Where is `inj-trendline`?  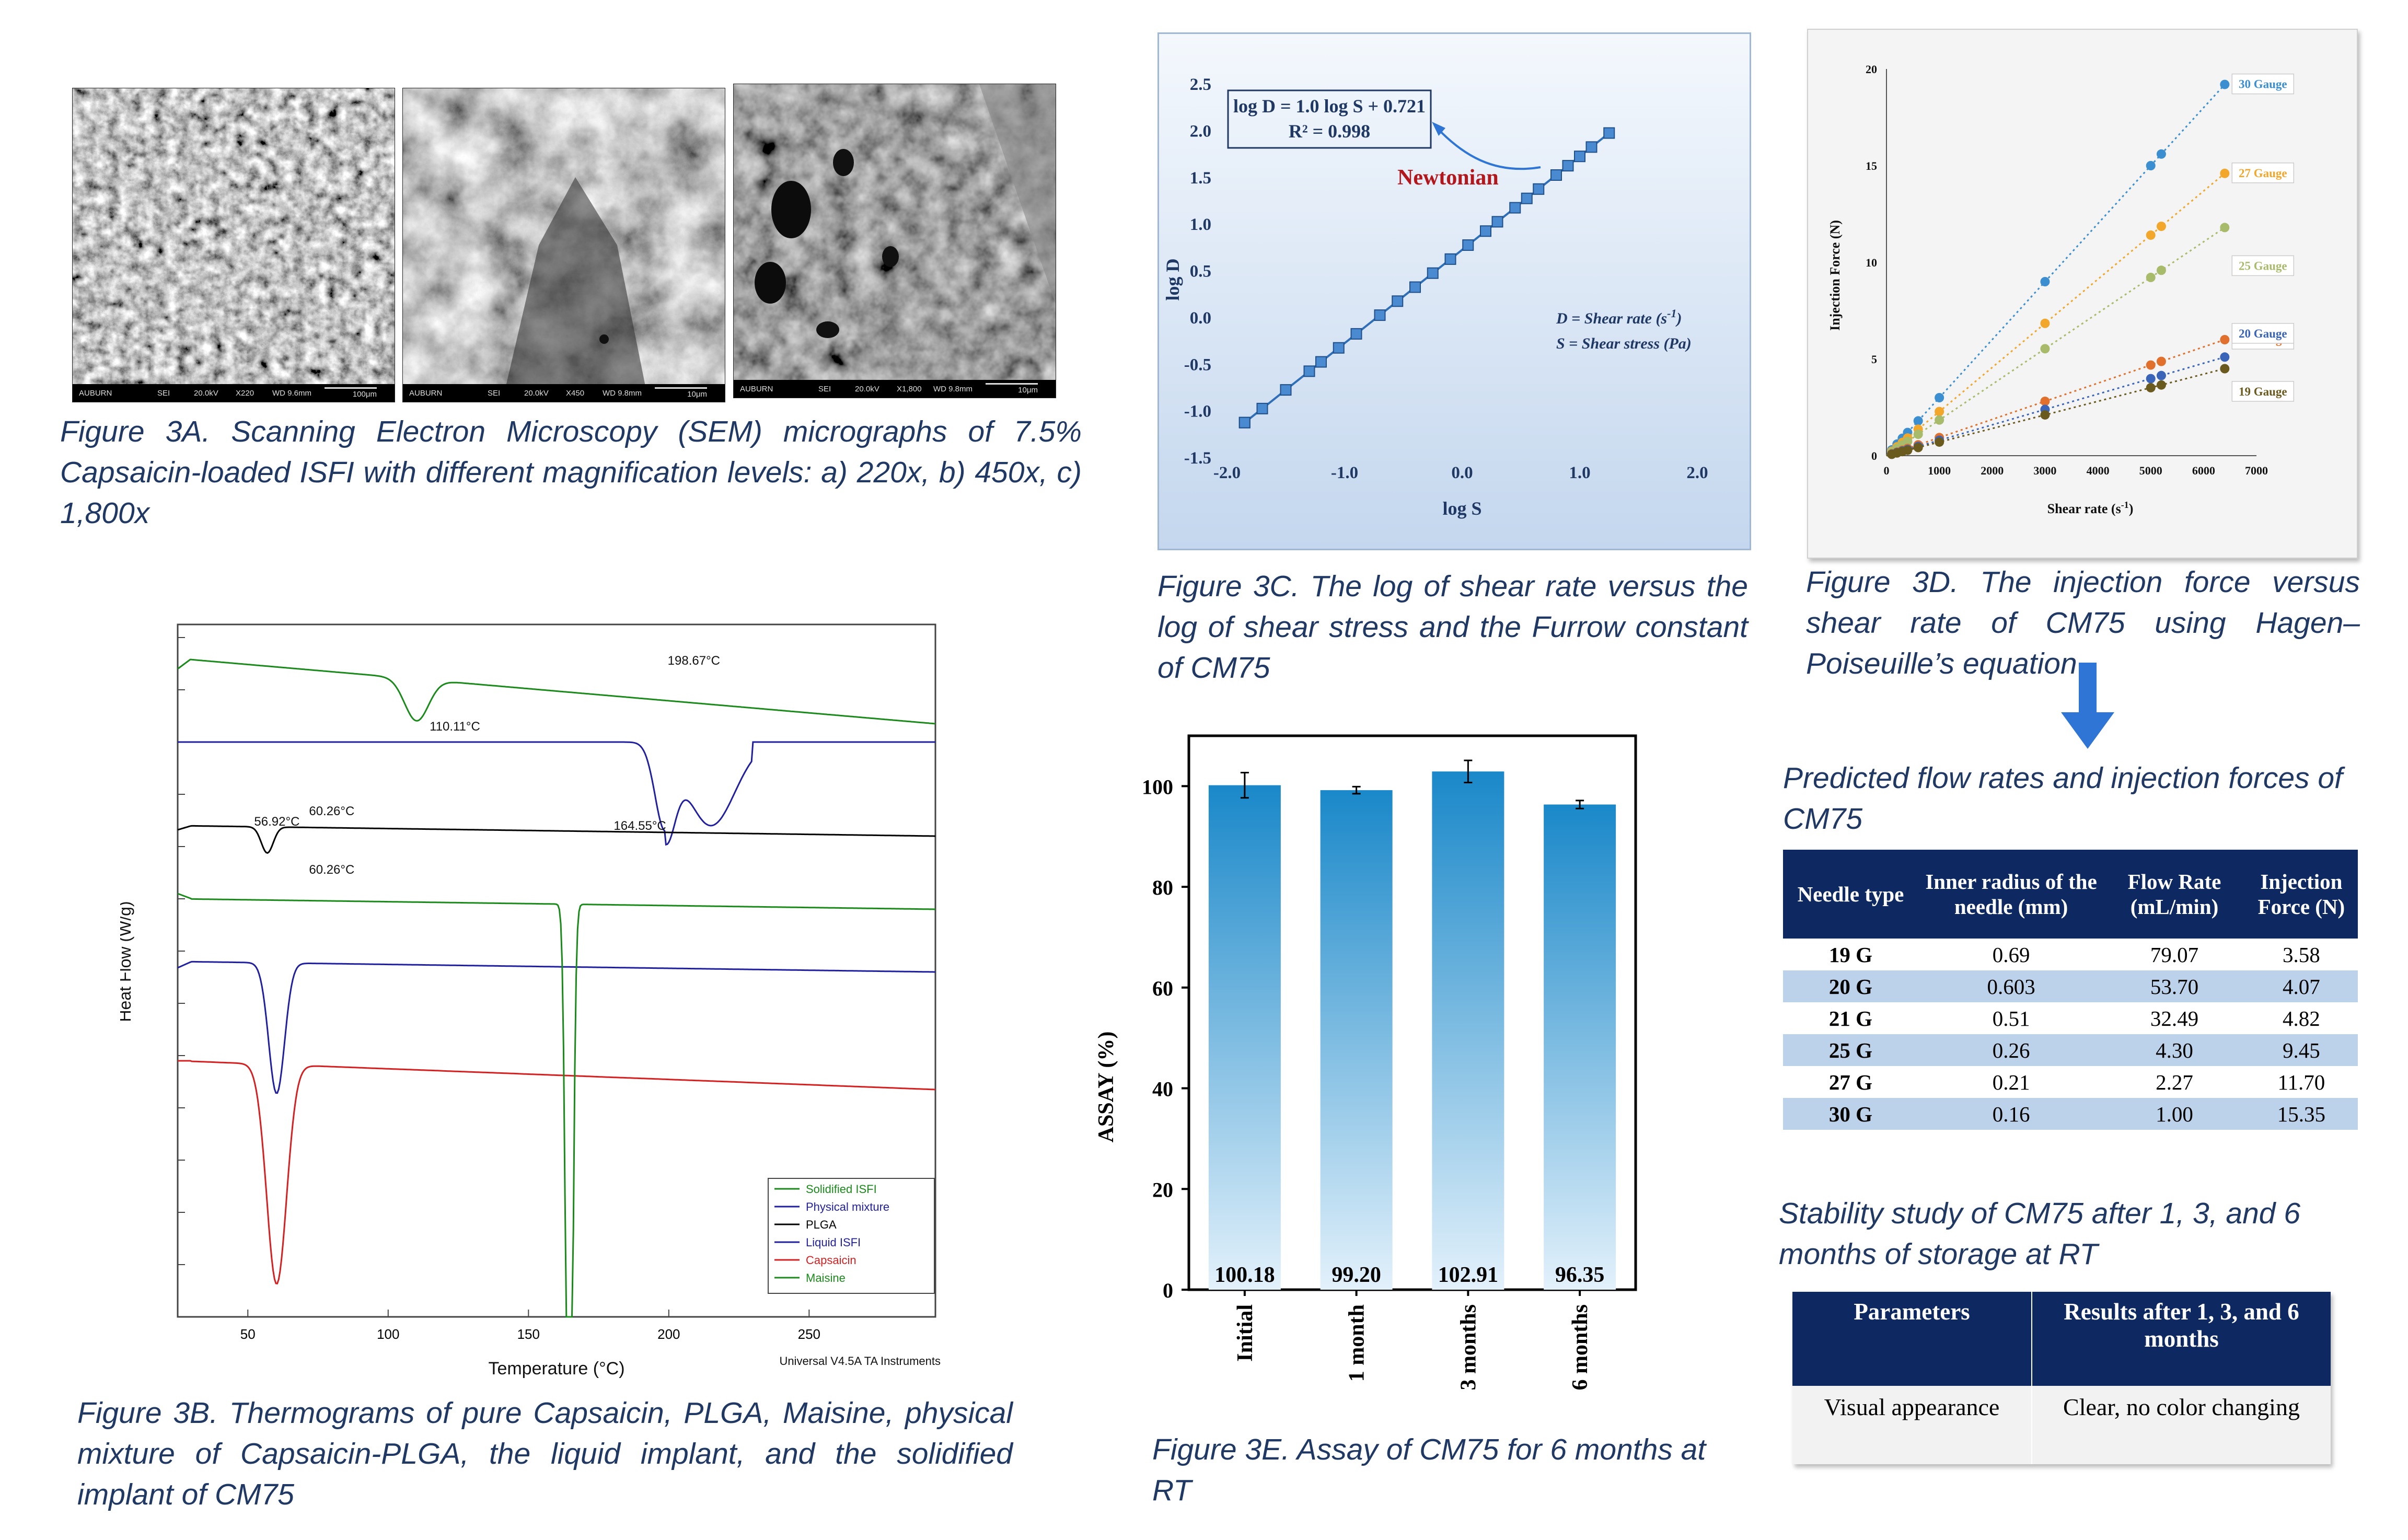
inj-trendline is located at coordinates (2055, 270).